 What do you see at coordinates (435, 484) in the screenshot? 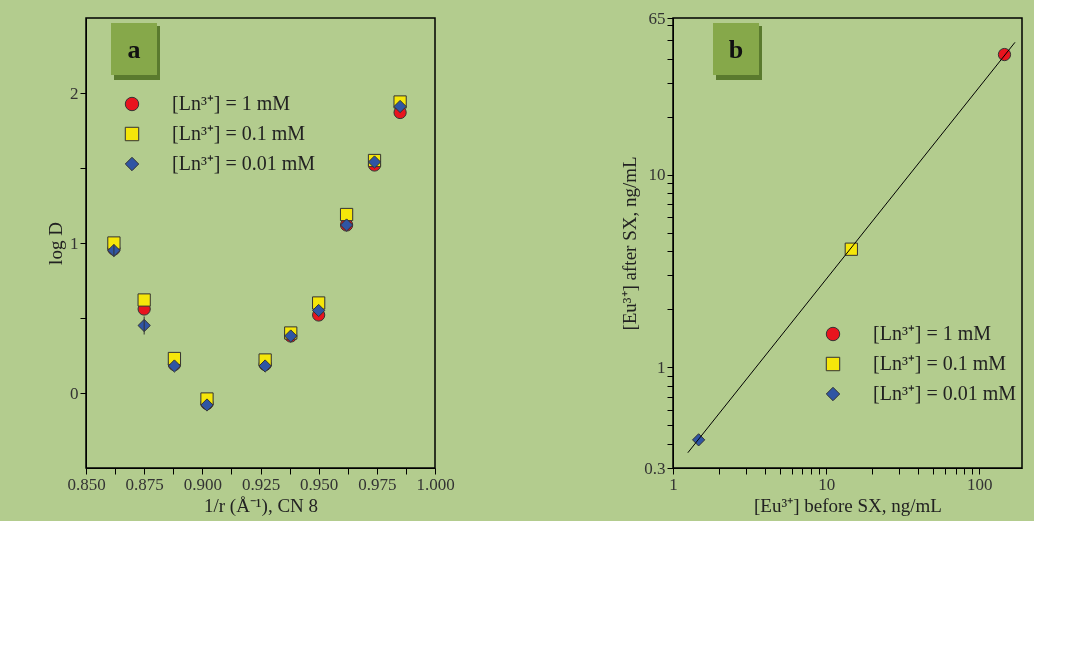
I see `x-tick-label: 1.000` at bounding box center [435, 484].